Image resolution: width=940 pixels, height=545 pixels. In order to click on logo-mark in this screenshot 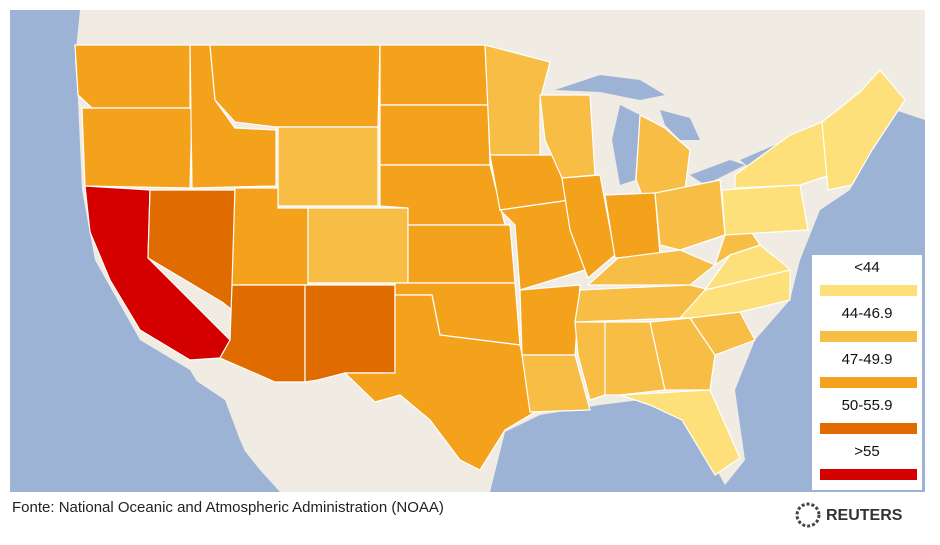, I will do `click(808, 515)`.